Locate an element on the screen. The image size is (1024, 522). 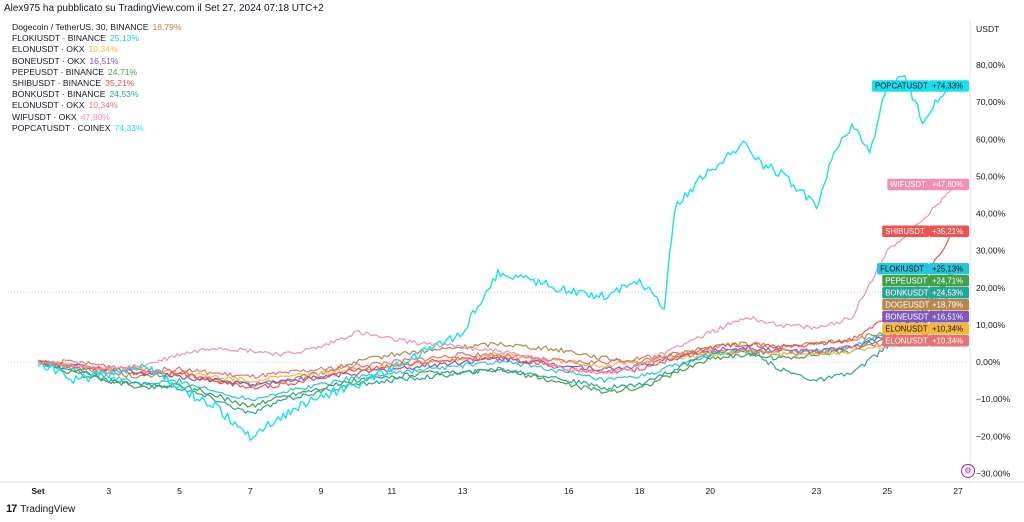
badge-value: +24,53% is located at coordinates (947, 292).